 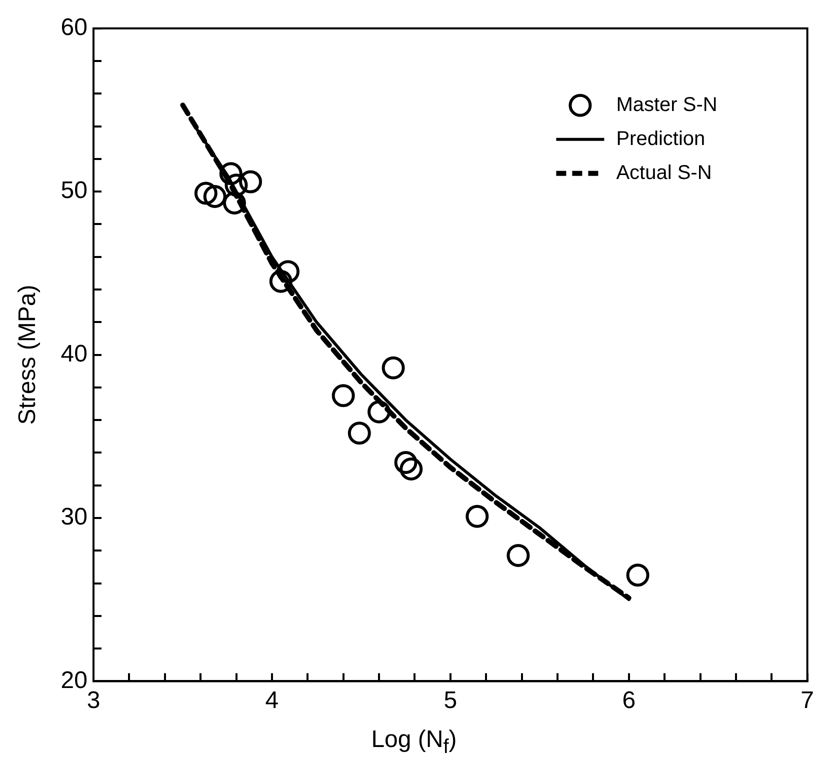 I want to click on y-tick-label: 60, so click(x=74, y=28).